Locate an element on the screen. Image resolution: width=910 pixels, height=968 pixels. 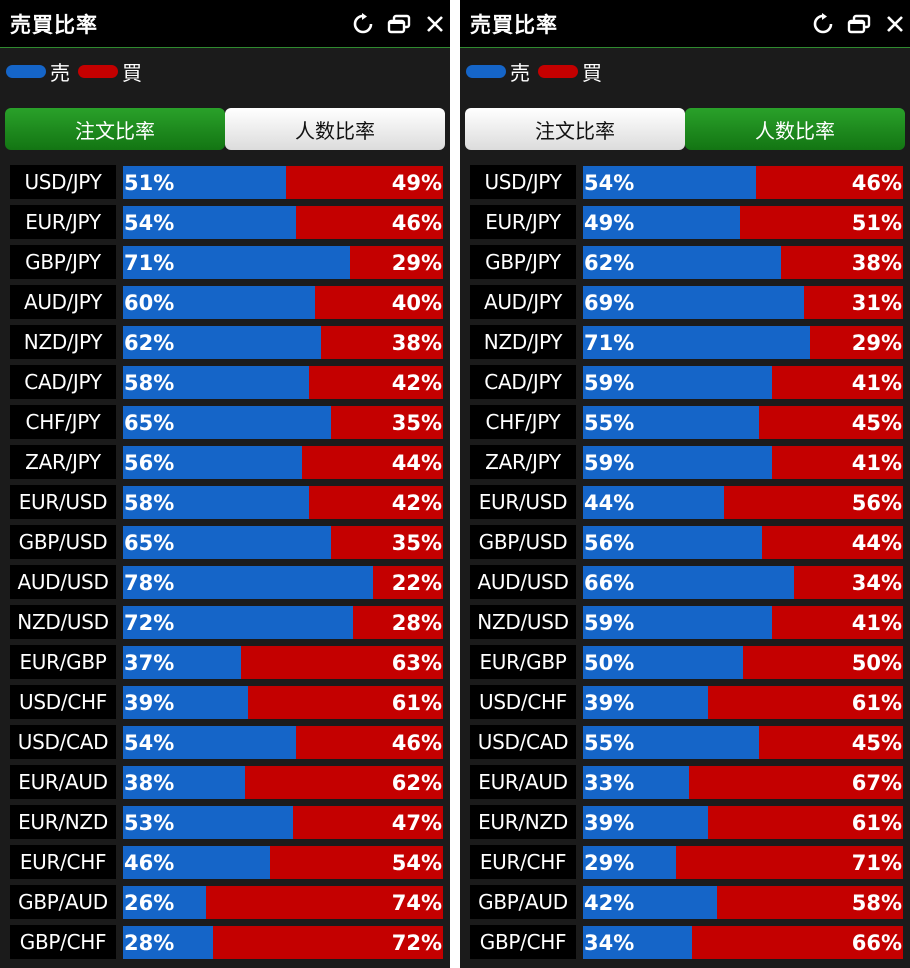
sell-percent: 26% is located at coordinates (149, 902).